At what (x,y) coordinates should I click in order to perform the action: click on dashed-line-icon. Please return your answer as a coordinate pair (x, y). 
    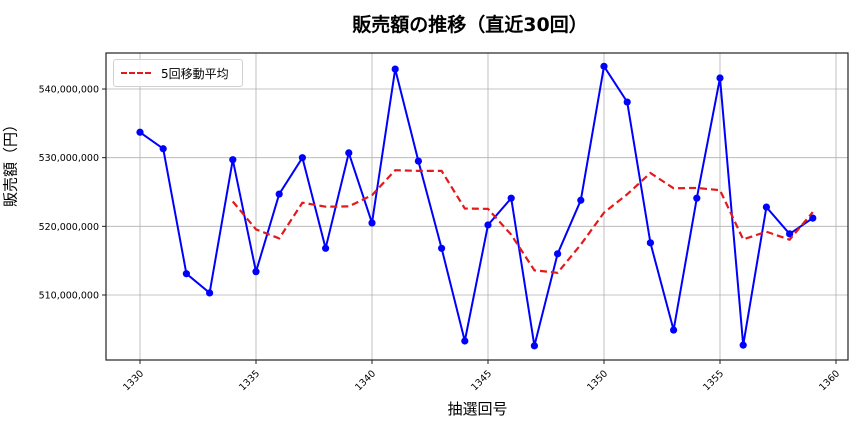
    Looking at the image, I should click on (136, 73).